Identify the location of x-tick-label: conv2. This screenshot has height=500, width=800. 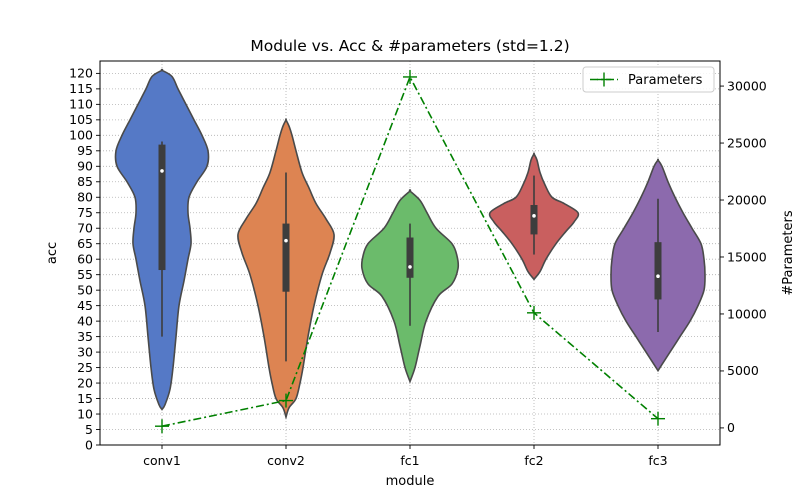
(286, 460).